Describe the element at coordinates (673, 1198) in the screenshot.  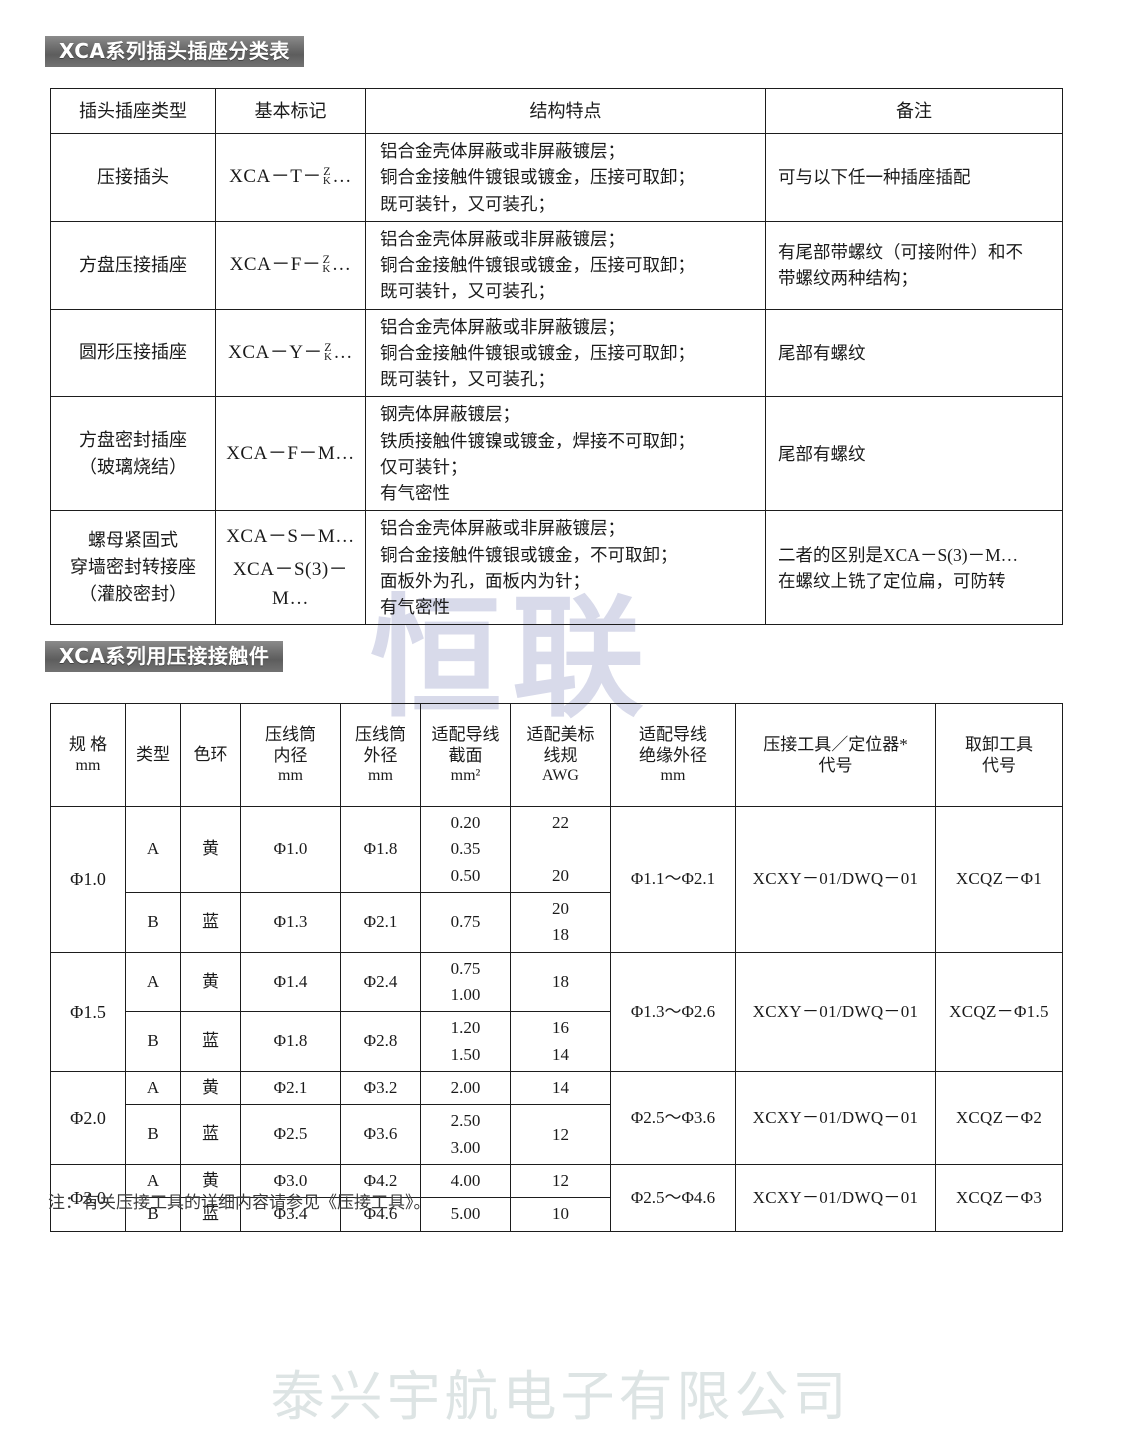
I see `cell-insulation-outer-diameter: Φ2.5～Φ4.6` at that location.